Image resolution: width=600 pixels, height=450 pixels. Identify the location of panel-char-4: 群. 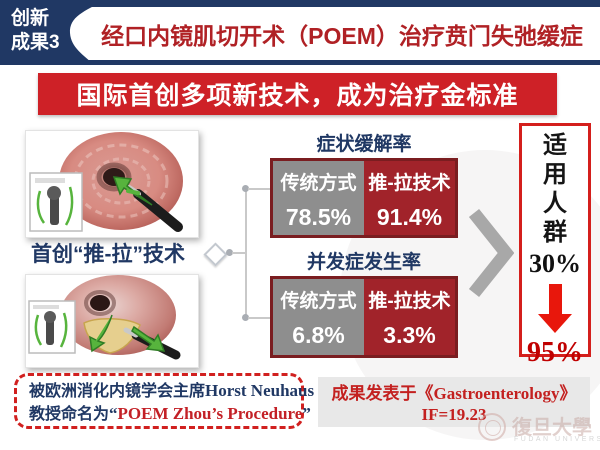
(555, 232).